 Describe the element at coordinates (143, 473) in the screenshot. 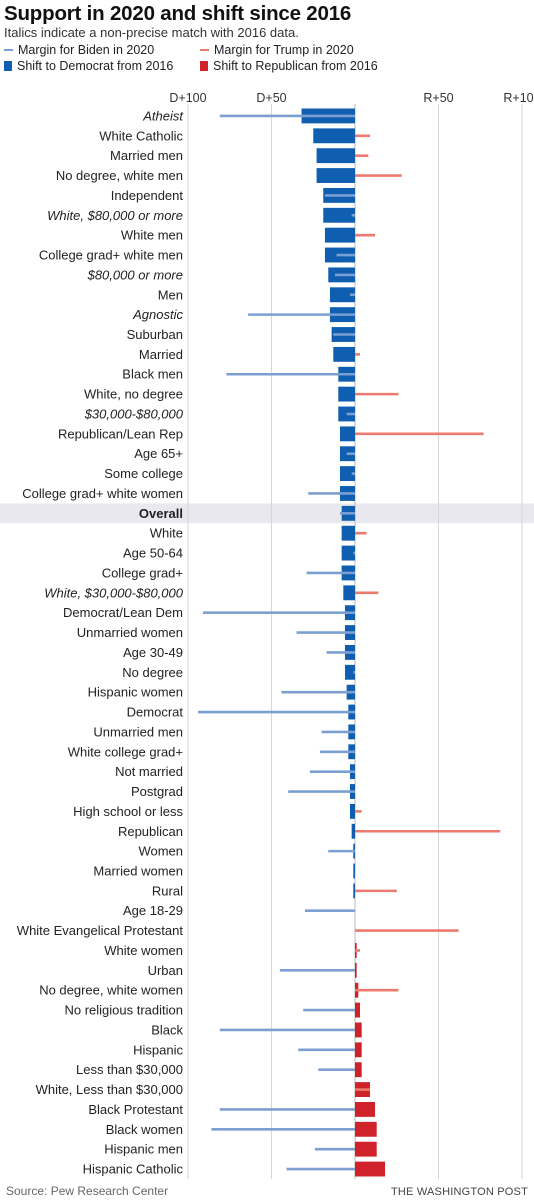

I see `category-label: Some college` at that location.